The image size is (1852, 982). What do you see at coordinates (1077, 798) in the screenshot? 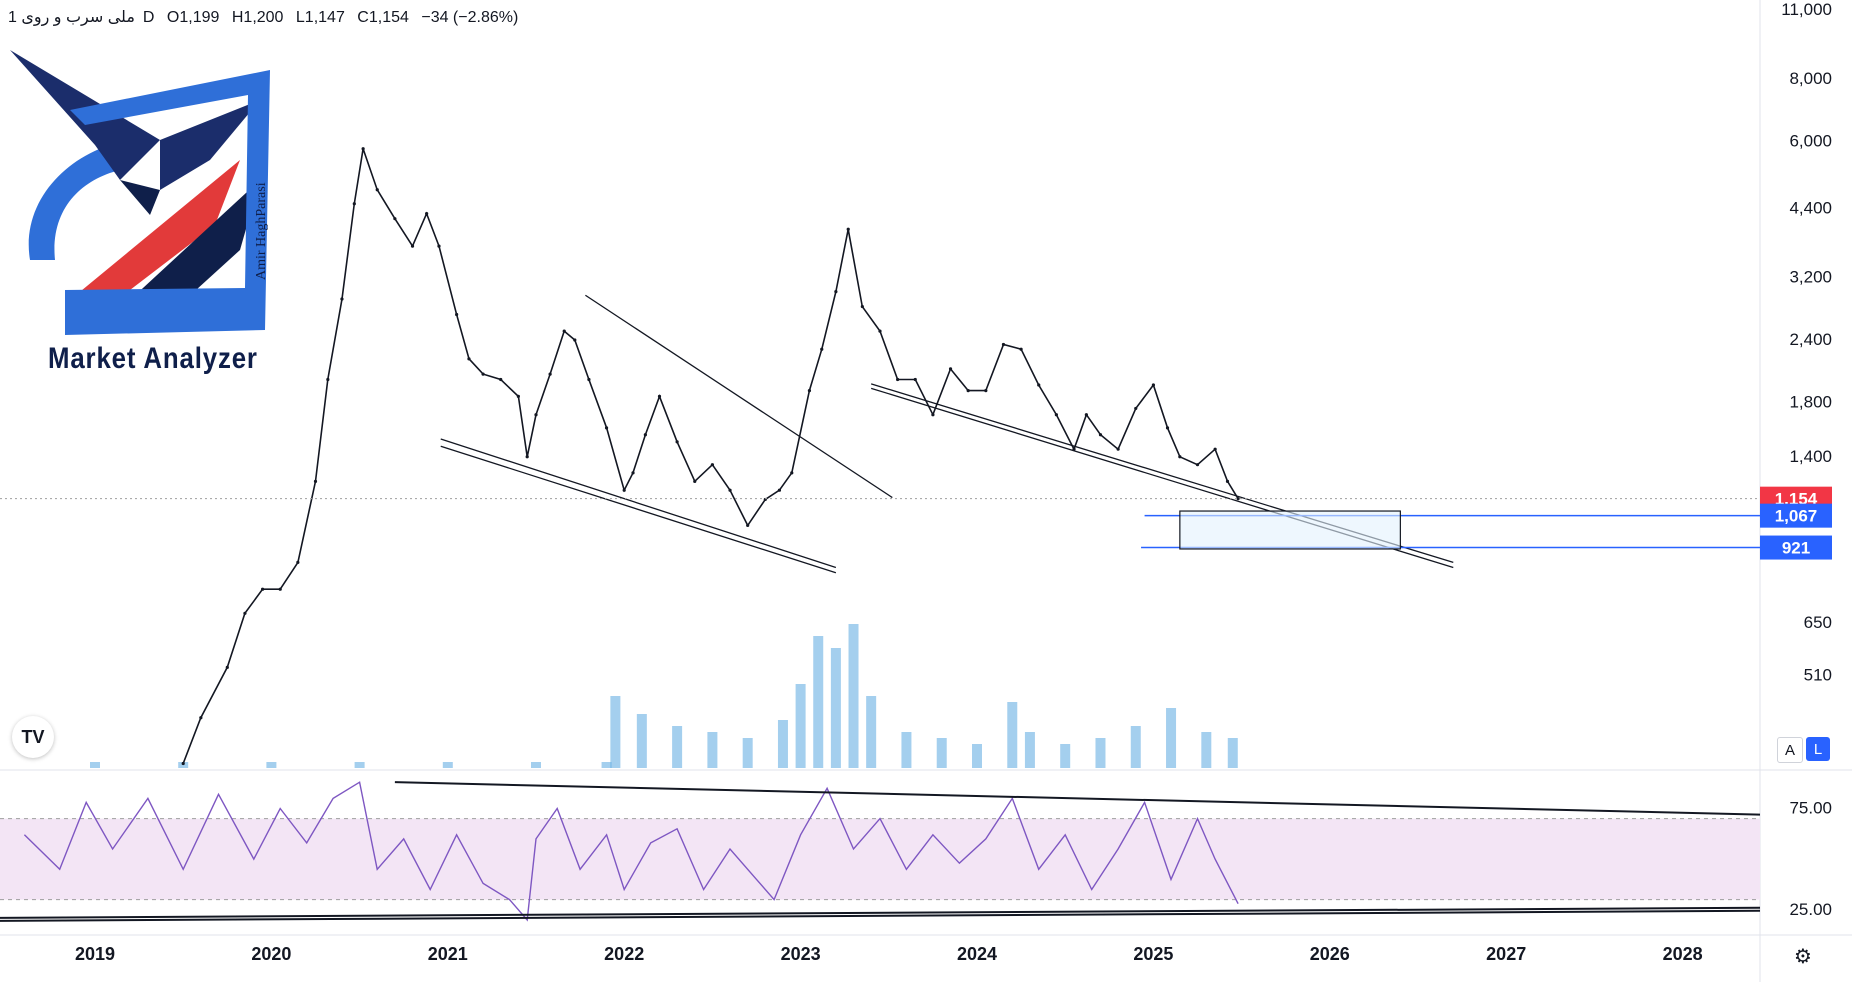
I see `rsi-trendline-upper` at bounding box center [1077, 798].